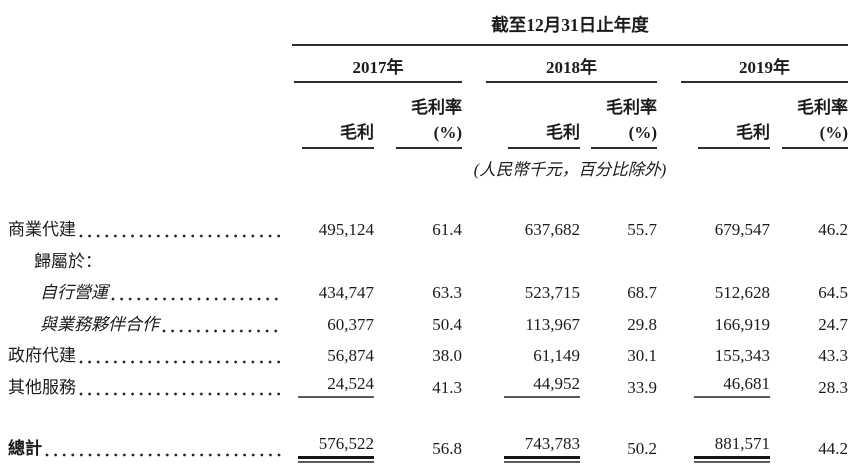  I want to click on gross-profit-label-2017: 毛利, so click(338, 133).